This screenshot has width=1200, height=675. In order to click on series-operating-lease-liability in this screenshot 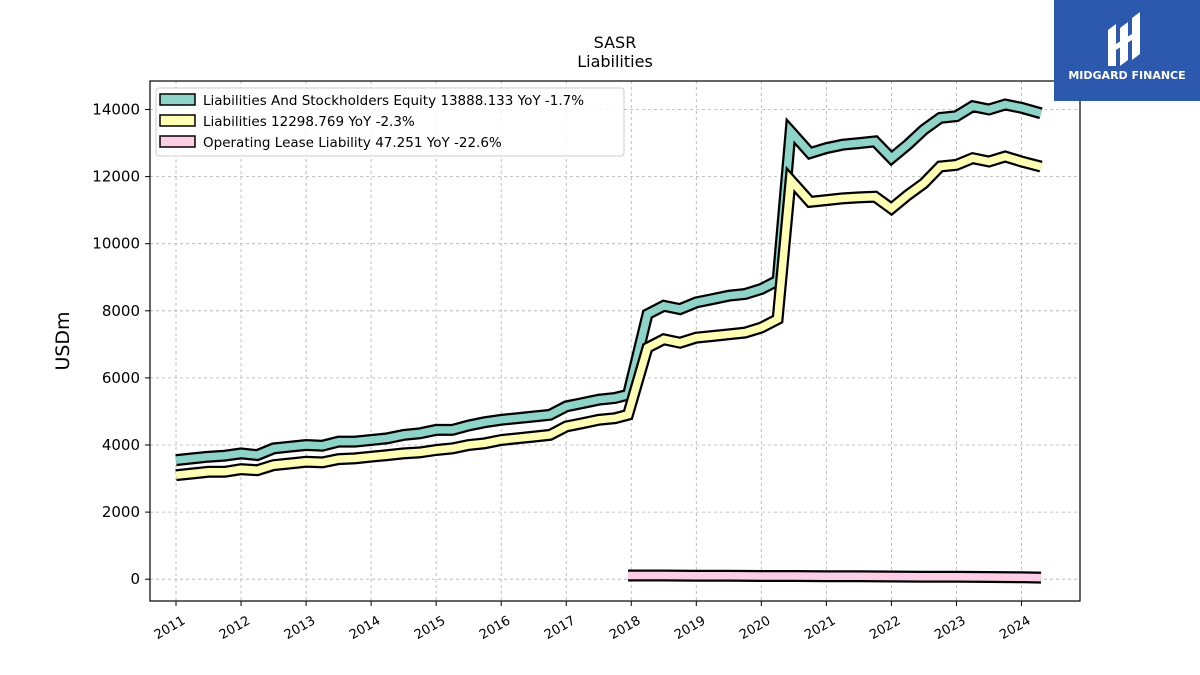, I will do `click(835, 576)`.